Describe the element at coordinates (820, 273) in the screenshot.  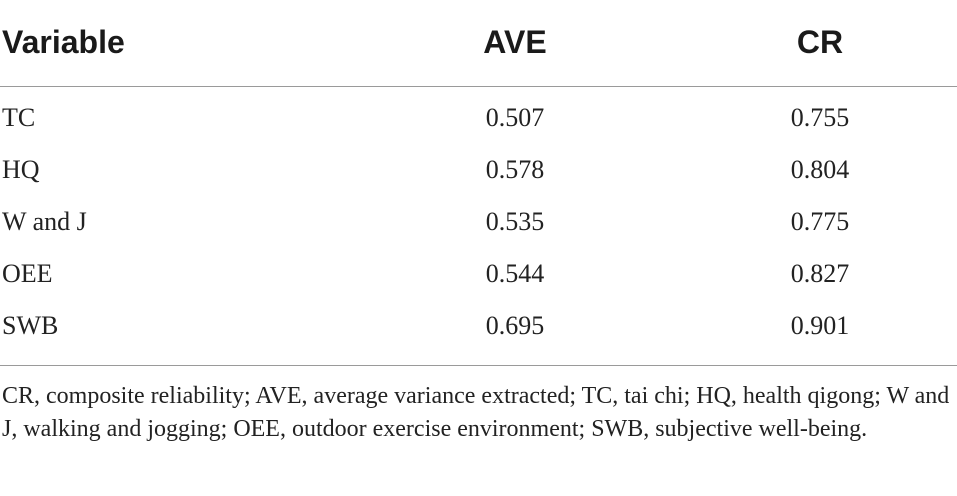
I see `cell-cr: 0.827` at that location.